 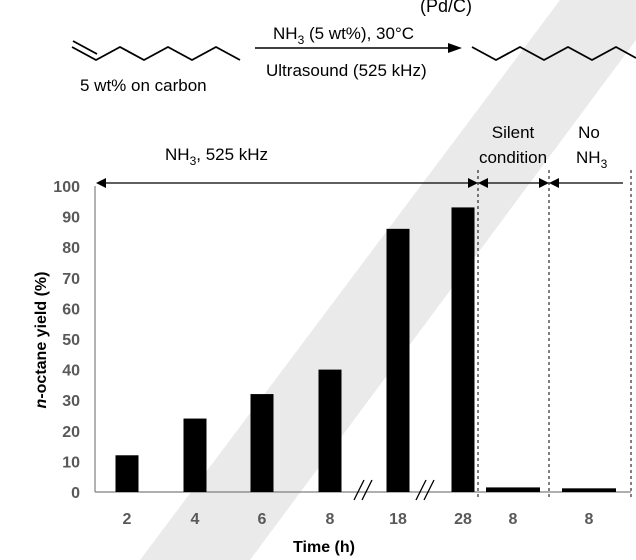 I want to click on region-label-silent-line1: Silent, so click(x=513, y=132).